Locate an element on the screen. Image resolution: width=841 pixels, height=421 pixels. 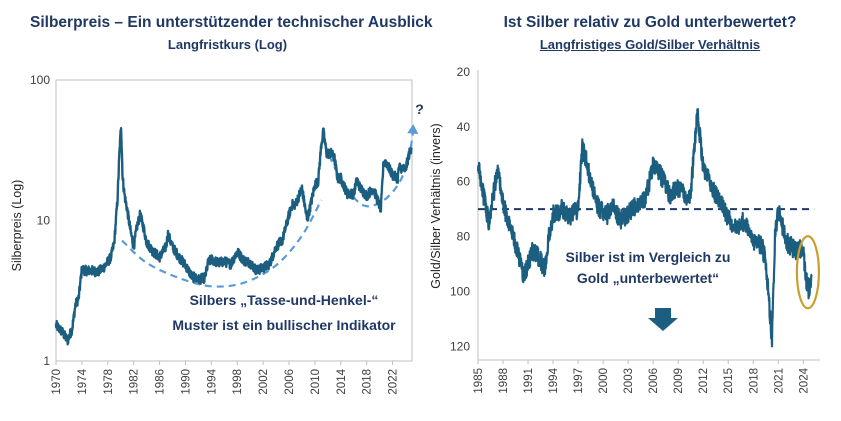
left-x-tick-label: 2002 is located at coordinates (264, 382).